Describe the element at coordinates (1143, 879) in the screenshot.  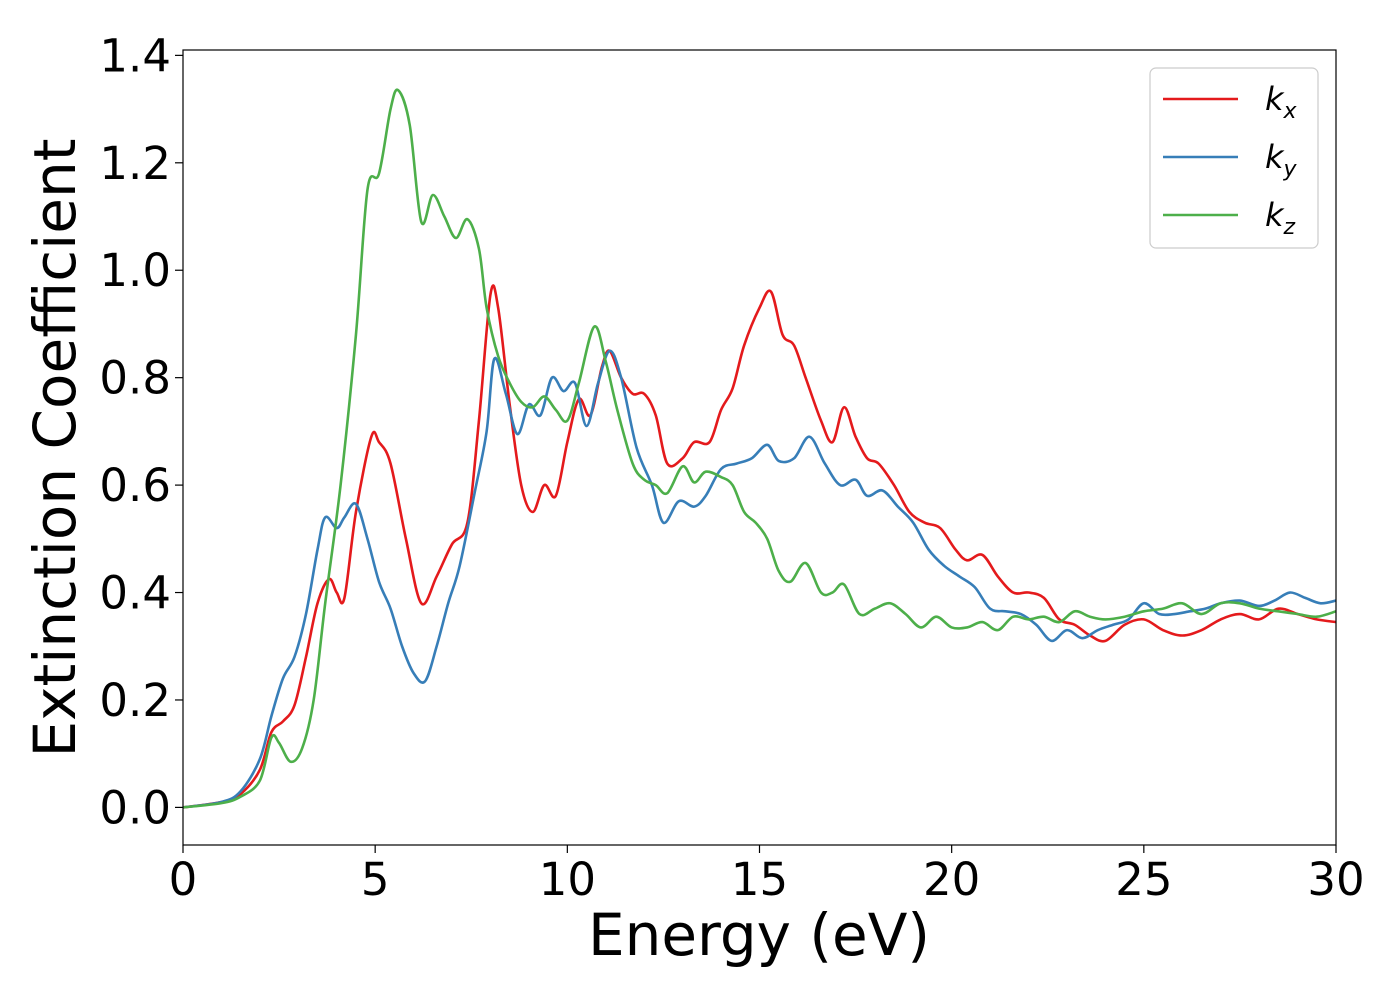
I see `x-tick-label: 25` at that location.